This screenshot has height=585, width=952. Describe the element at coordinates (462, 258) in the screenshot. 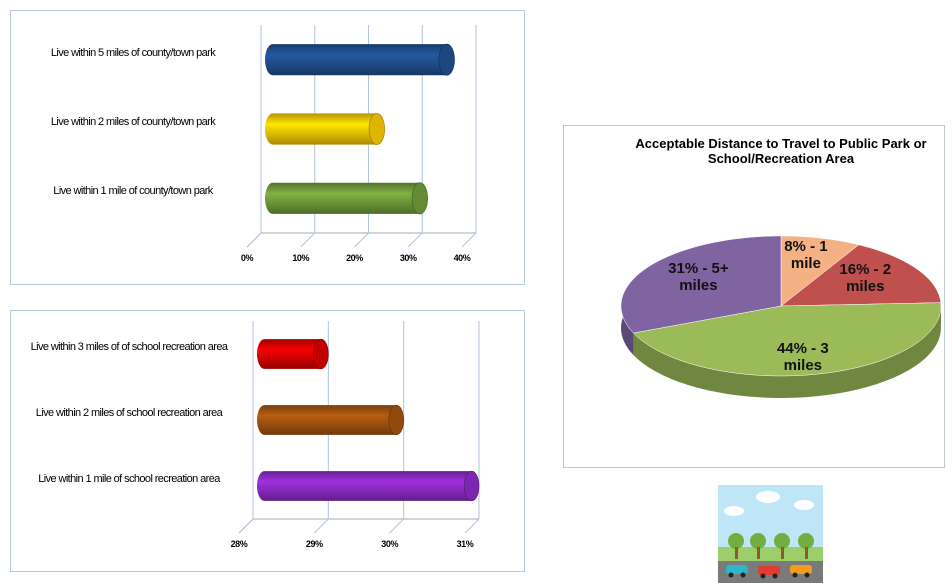

I see `x-tick-label: 40%` at that location.